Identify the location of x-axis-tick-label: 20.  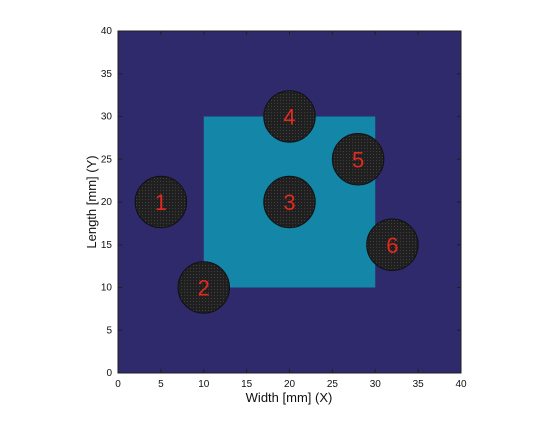
(290, 384).